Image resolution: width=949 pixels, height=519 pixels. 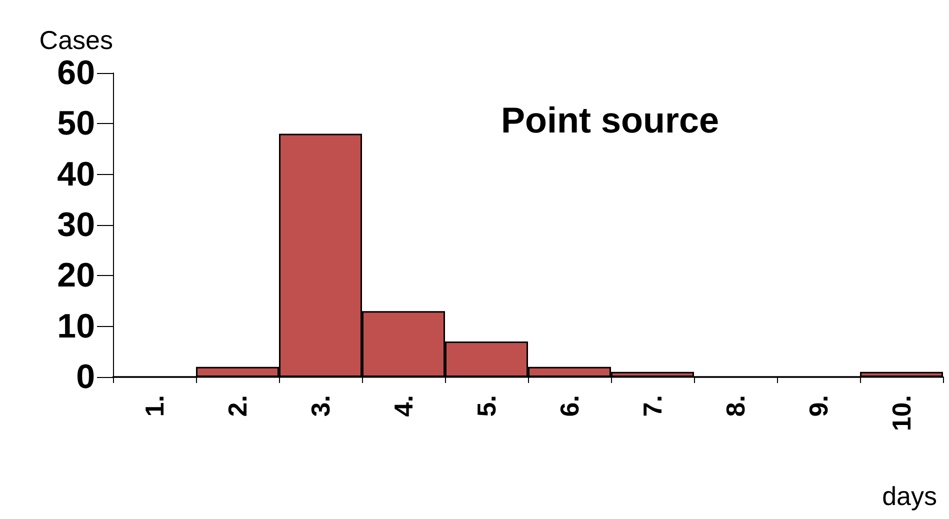 What do you see at coordinates (76, 40) in the screenshot?
I see `y-axis-title: Cases` at bounding box center [76, 40].